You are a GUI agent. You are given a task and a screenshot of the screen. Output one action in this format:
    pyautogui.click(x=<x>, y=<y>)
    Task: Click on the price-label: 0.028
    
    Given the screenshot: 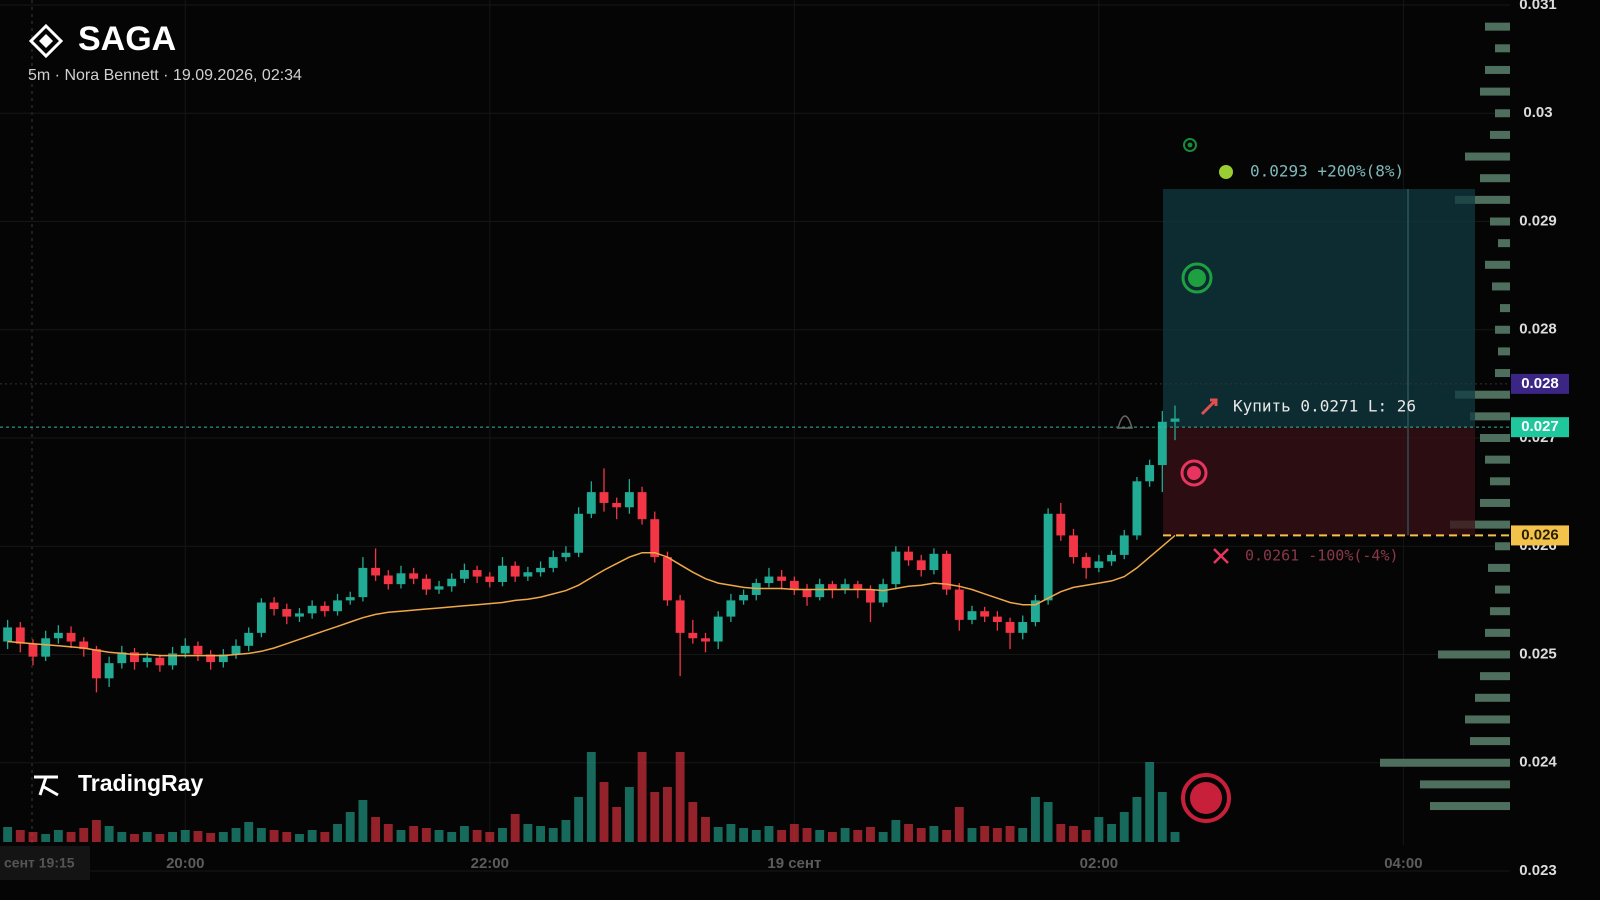 What is the action you would take?
    pyautogui.click(x=1540, y=383)
    